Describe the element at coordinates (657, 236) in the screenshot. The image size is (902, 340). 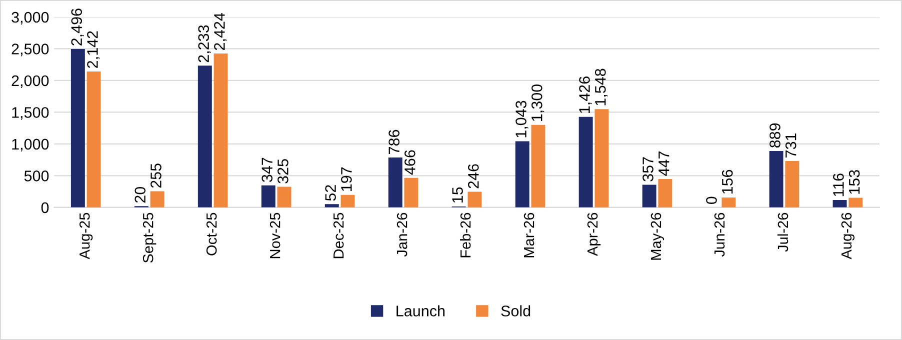
I see `x-tick-label: May-26` at that location.